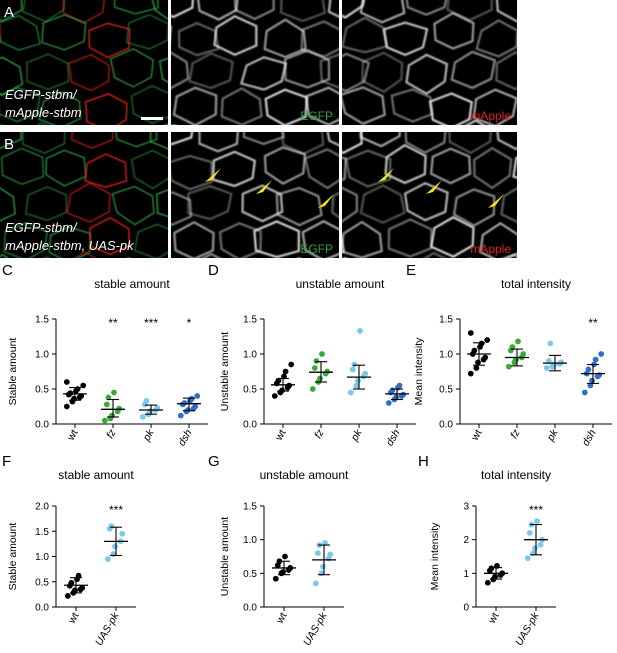 Image resolution: width=617 pixels, height=653 pixels. I want to click on genotype-label: mApple-stbm, so click(43, 112).